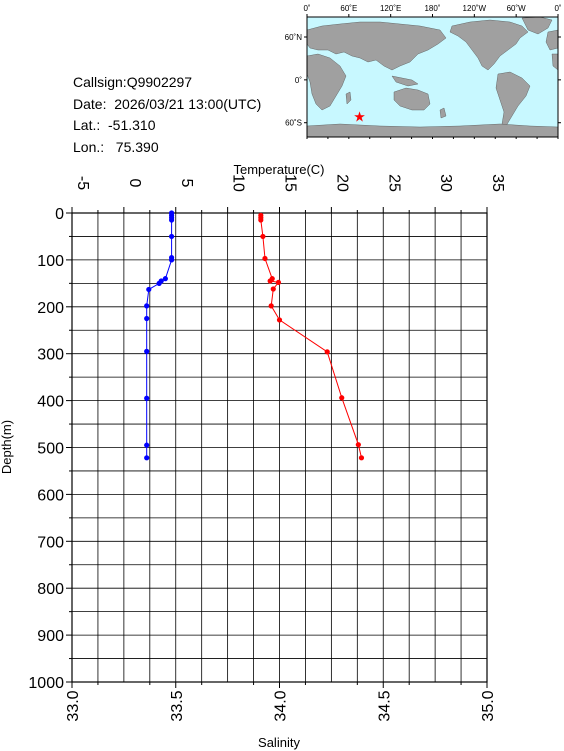 The width and height of the screenshot is (564, 751). What do you see at coordinates (348, 8) in the screenshot?
I see `map-lon-label: 60˚E` at bounding box center [348, 8].